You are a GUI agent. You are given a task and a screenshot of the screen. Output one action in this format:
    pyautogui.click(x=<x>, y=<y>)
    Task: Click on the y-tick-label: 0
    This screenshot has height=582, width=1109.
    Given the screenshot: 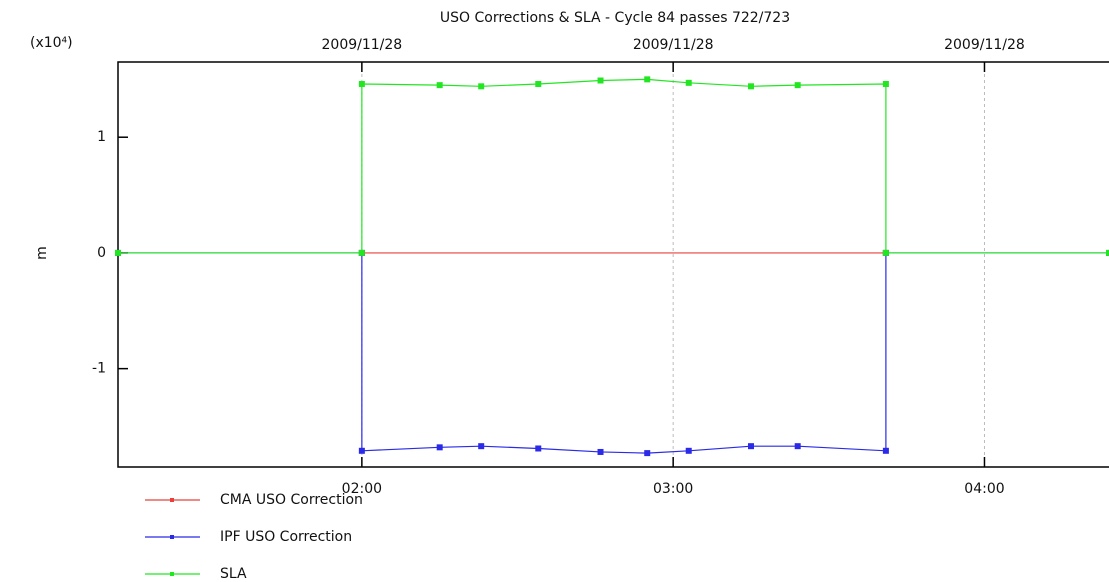 What is the action you would take?
    pyautogui.click(x=101, y=253)
    